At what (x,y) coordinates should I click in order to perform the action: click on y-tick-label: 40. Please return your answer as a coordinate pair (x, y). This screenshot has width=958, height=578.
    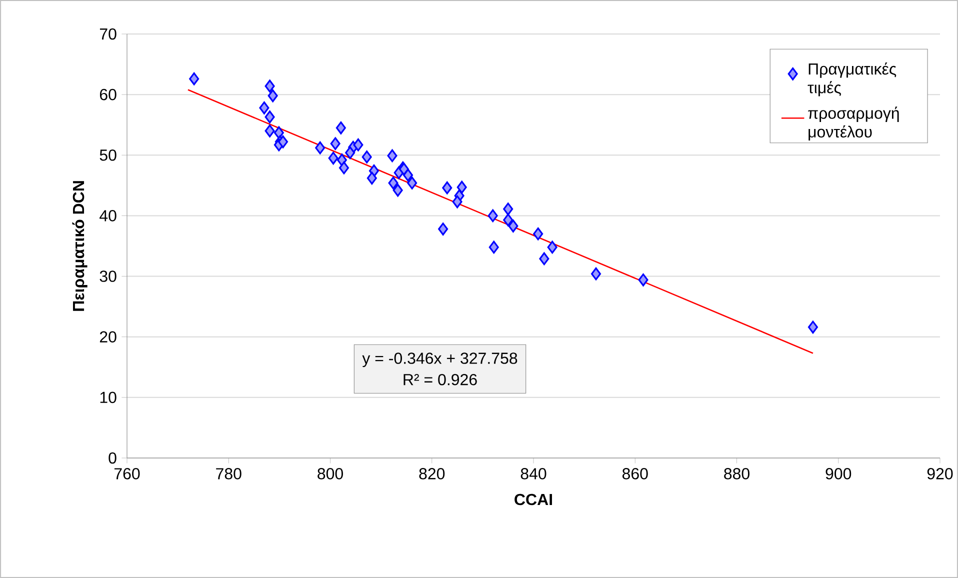
    Looking at the image, I should click on (108, 216).